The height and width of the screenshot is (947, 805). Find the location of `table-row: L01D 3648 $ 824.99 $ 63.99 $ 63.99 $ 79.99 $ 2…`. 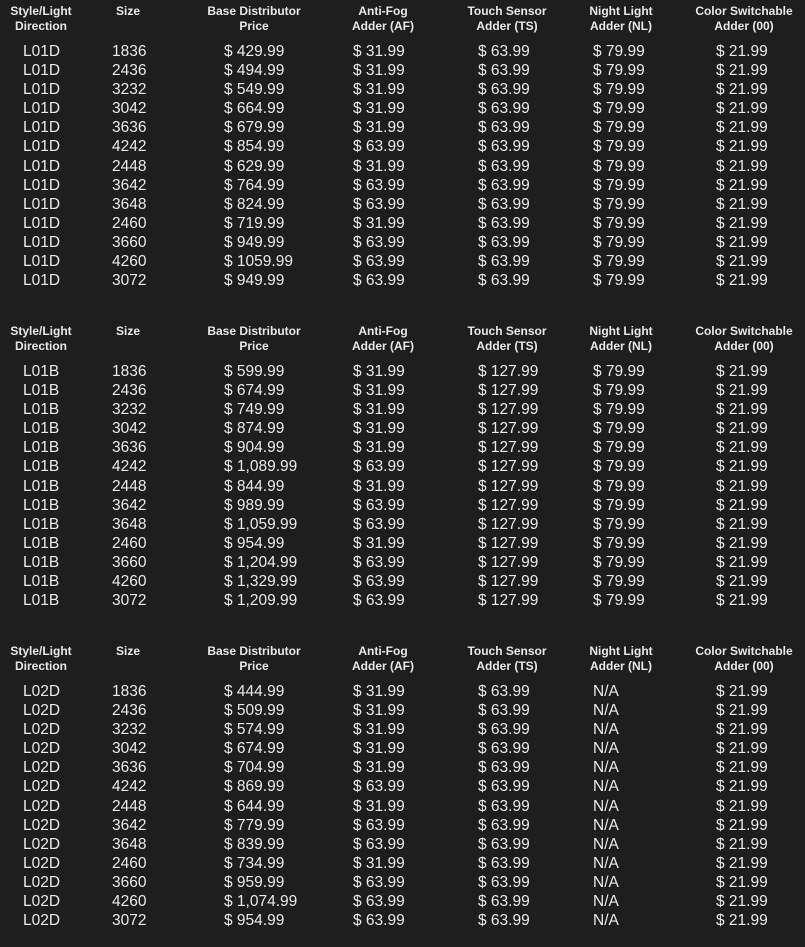

table-row: L01D 3648 $ 824.99 $ 63.99 $ 63.99 $ 79.99 $ 2… is located at coordinates (402, 204).